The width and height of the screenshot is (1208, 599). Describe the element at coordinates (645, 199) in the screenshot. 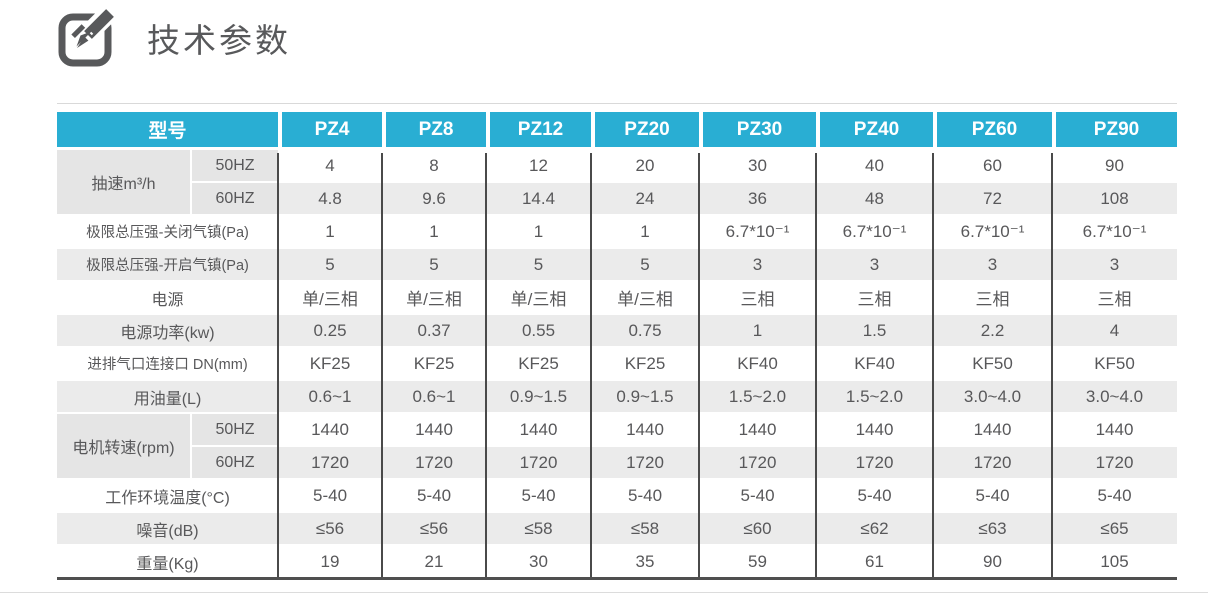

I see `table-cell: 24` at that location.